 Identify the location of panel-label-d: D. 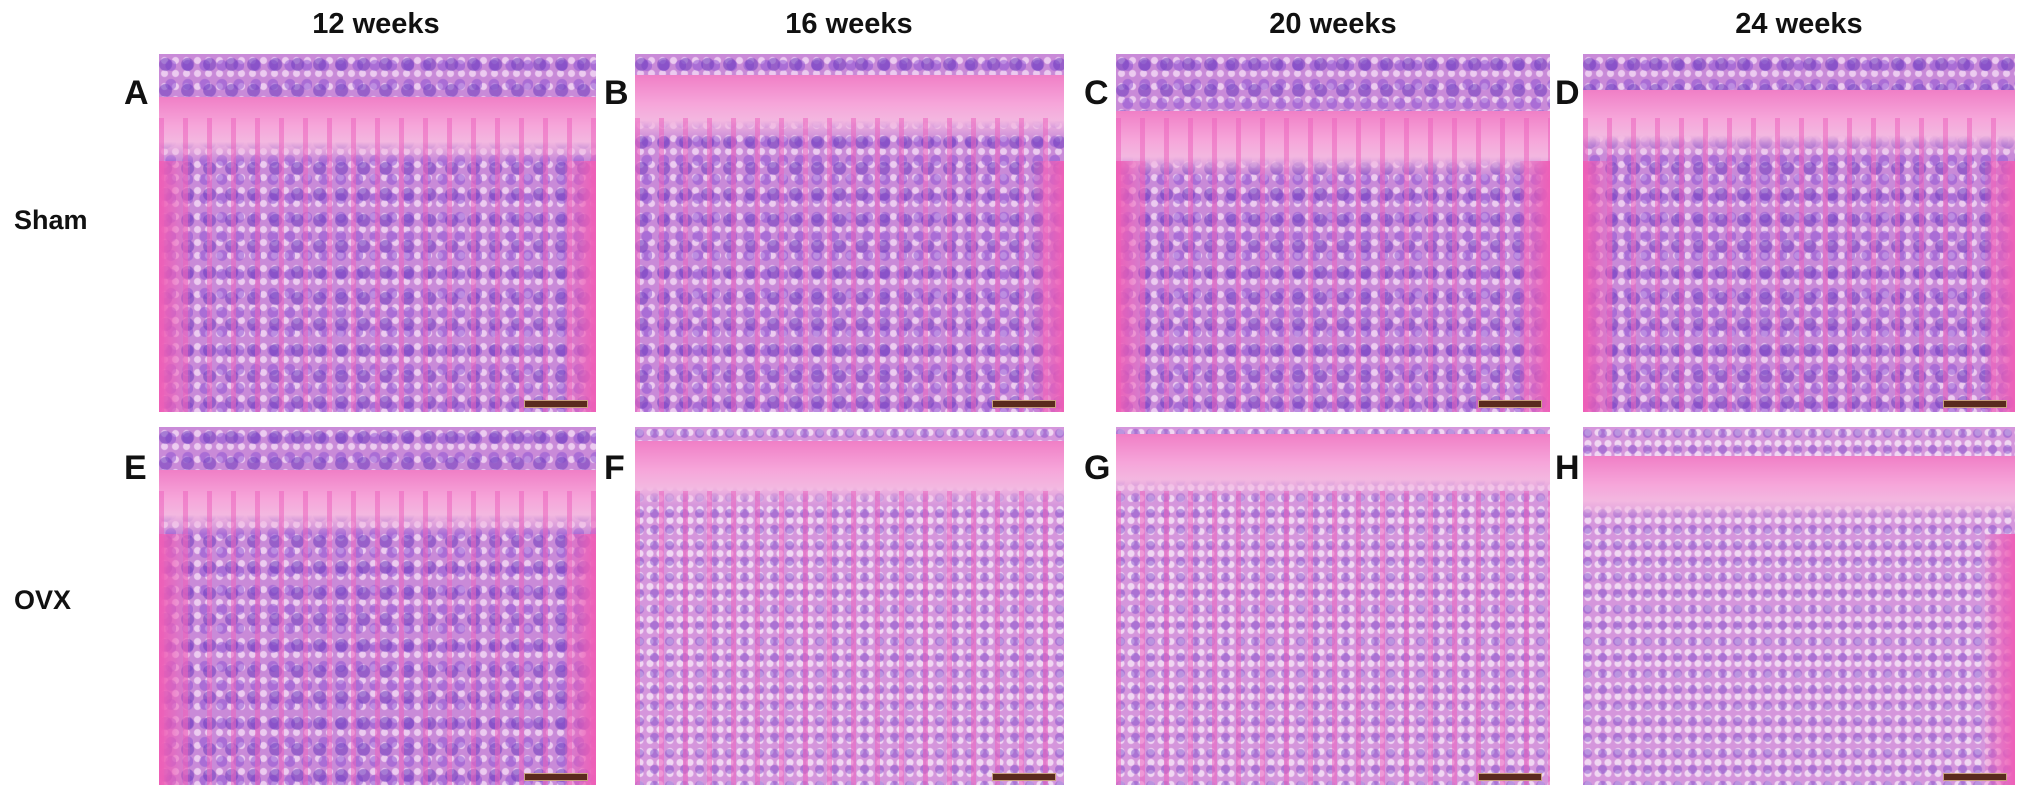
(1567, 93).